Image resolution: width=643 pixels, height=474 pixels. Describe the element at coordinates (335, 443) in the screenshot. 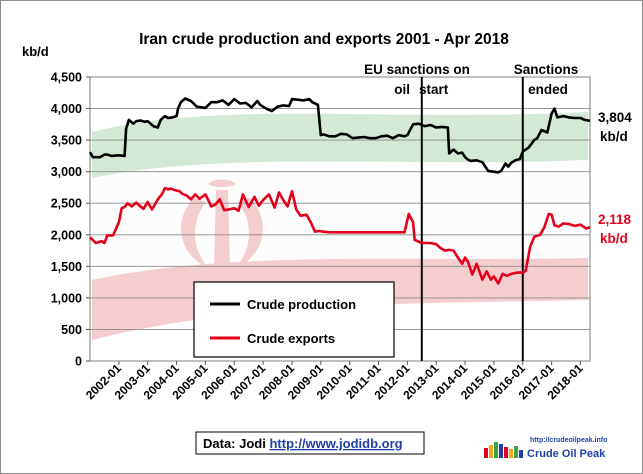

I see `source-link: http://www.jodidb.org` at that location.